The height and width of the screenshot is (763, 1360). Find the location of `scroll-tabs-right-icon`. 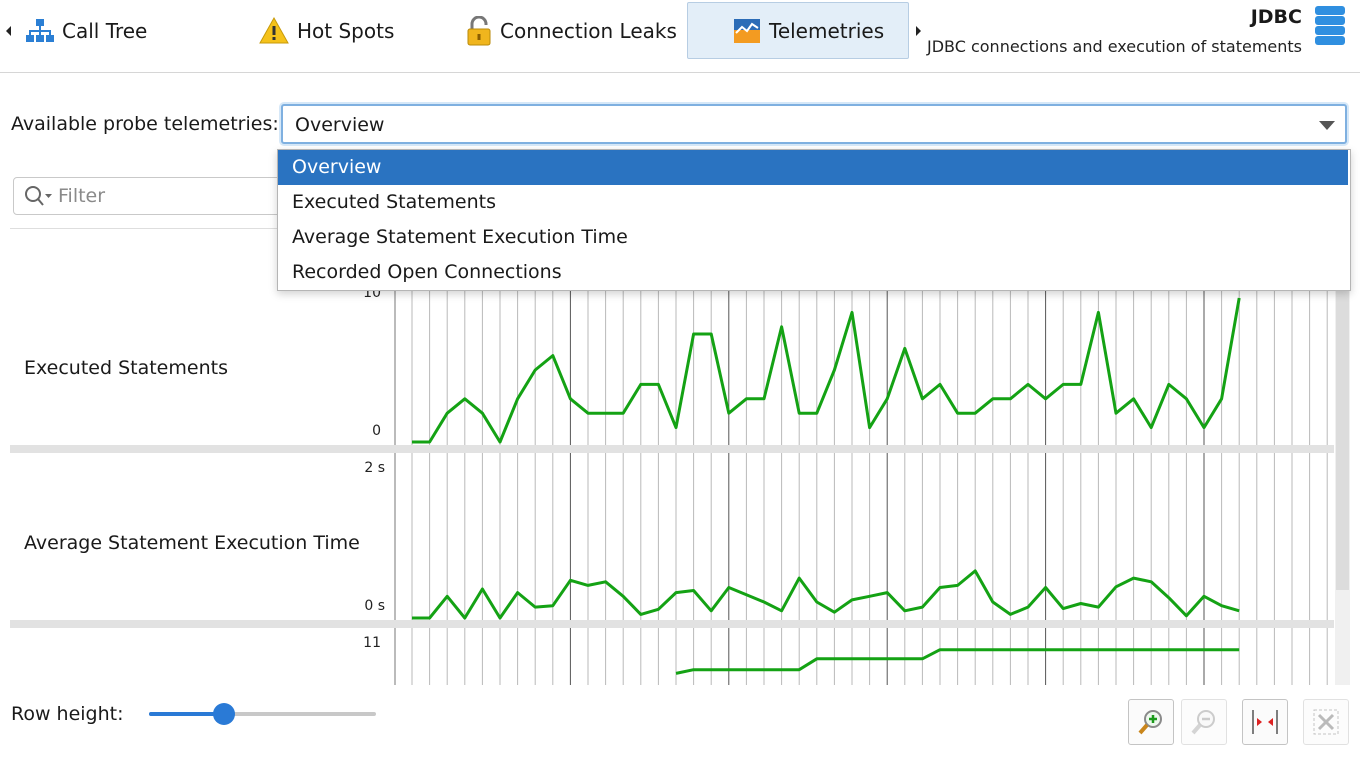

scroll-tabs-right-icon is located at coordinates (918, 31).